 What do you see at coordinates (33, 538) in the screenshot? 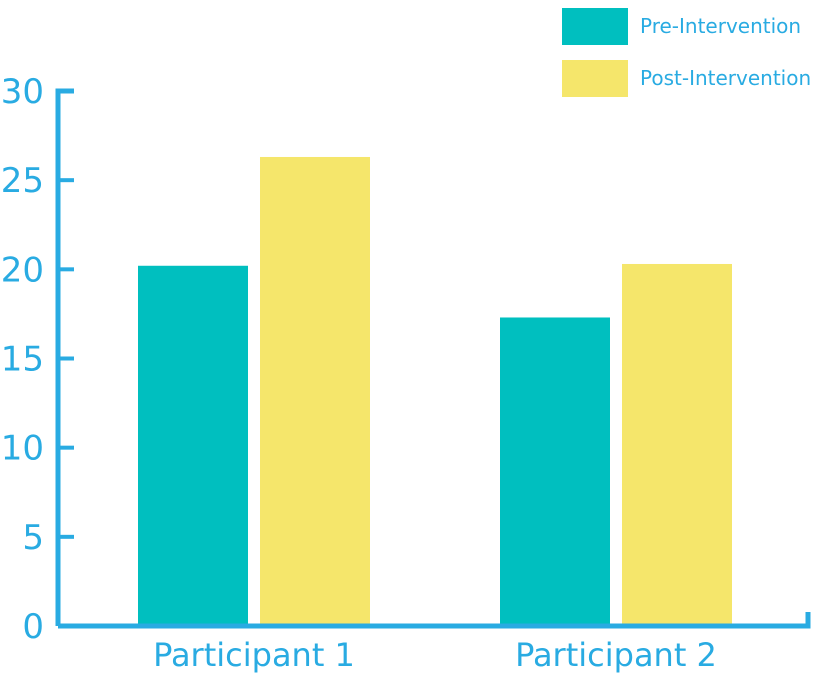
I see `y-tick-label: 5` at bounding box center [33, 538].